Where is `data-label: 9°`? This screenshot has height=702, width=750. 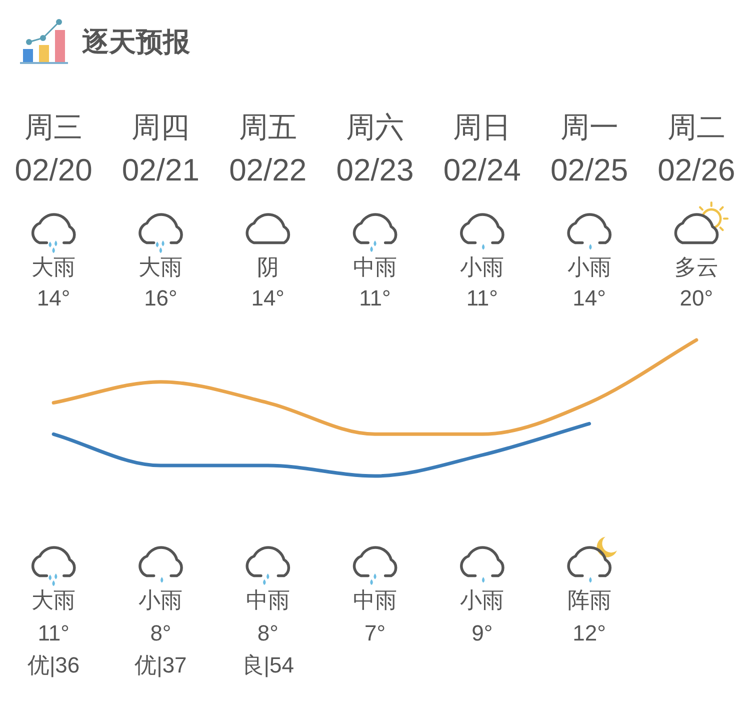 data-label: 9° is located at coordinates (482, 633).